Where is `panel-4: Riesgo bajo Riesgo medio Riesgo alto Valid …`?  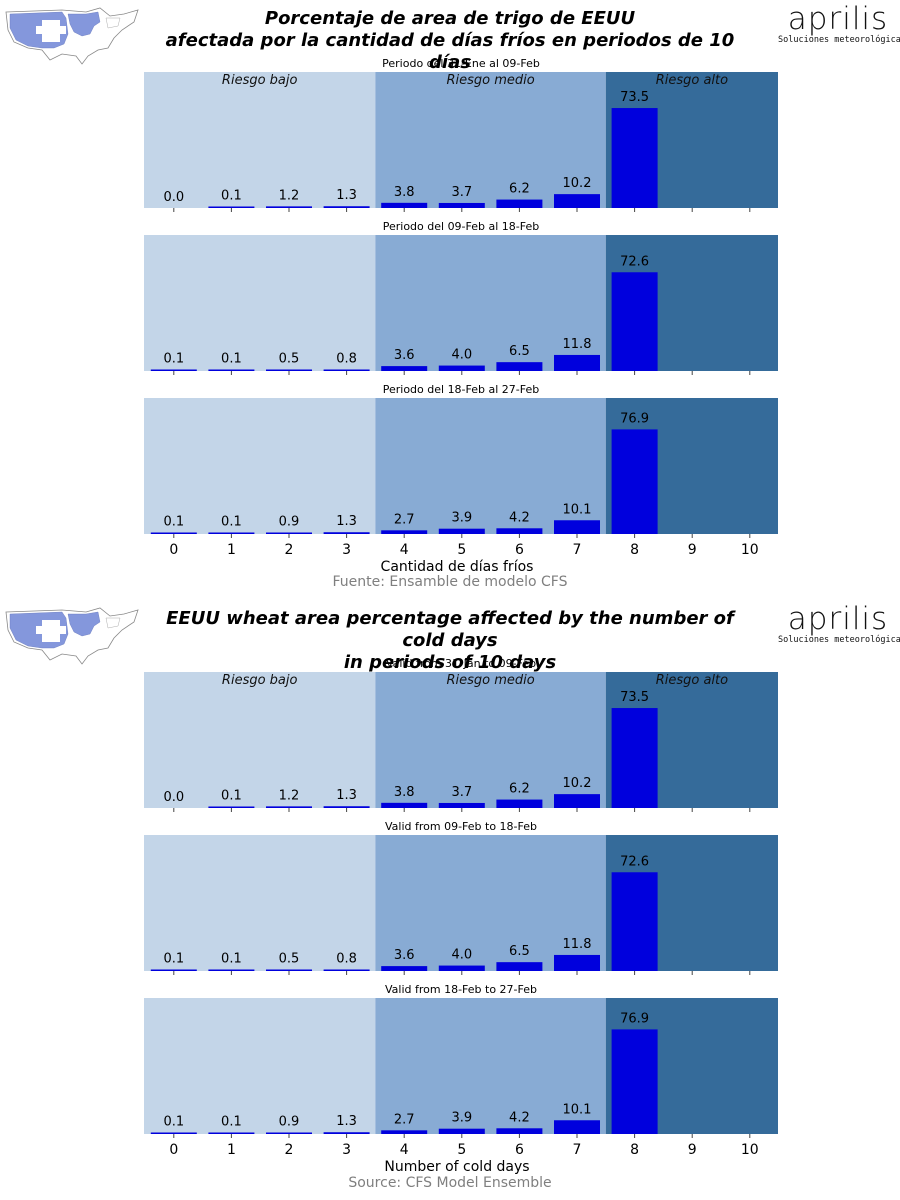
panel-4: Riesgo bajo Riesgo medio Riesgo alto Valid … is located at coordinates (461, 734).